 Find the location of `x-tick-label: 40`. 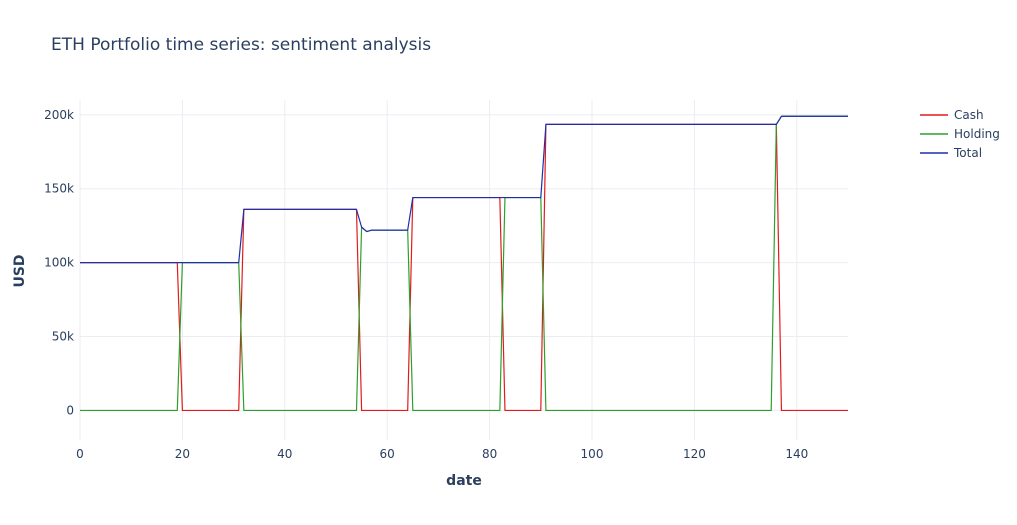

x-tick-label: 40 is located at coordinates (284, 454).